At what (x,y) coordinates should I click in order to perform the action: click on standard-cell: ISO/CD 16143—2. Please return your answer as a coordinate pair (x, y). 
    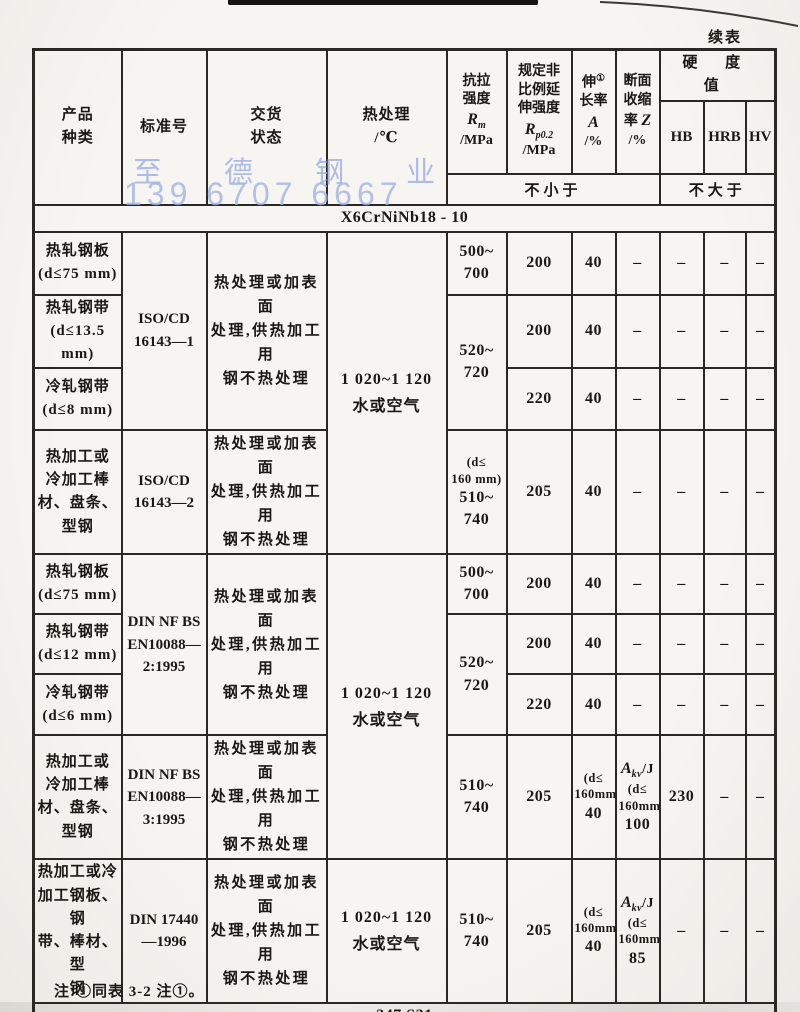
    Looking at the image, I should click on (164, 492).